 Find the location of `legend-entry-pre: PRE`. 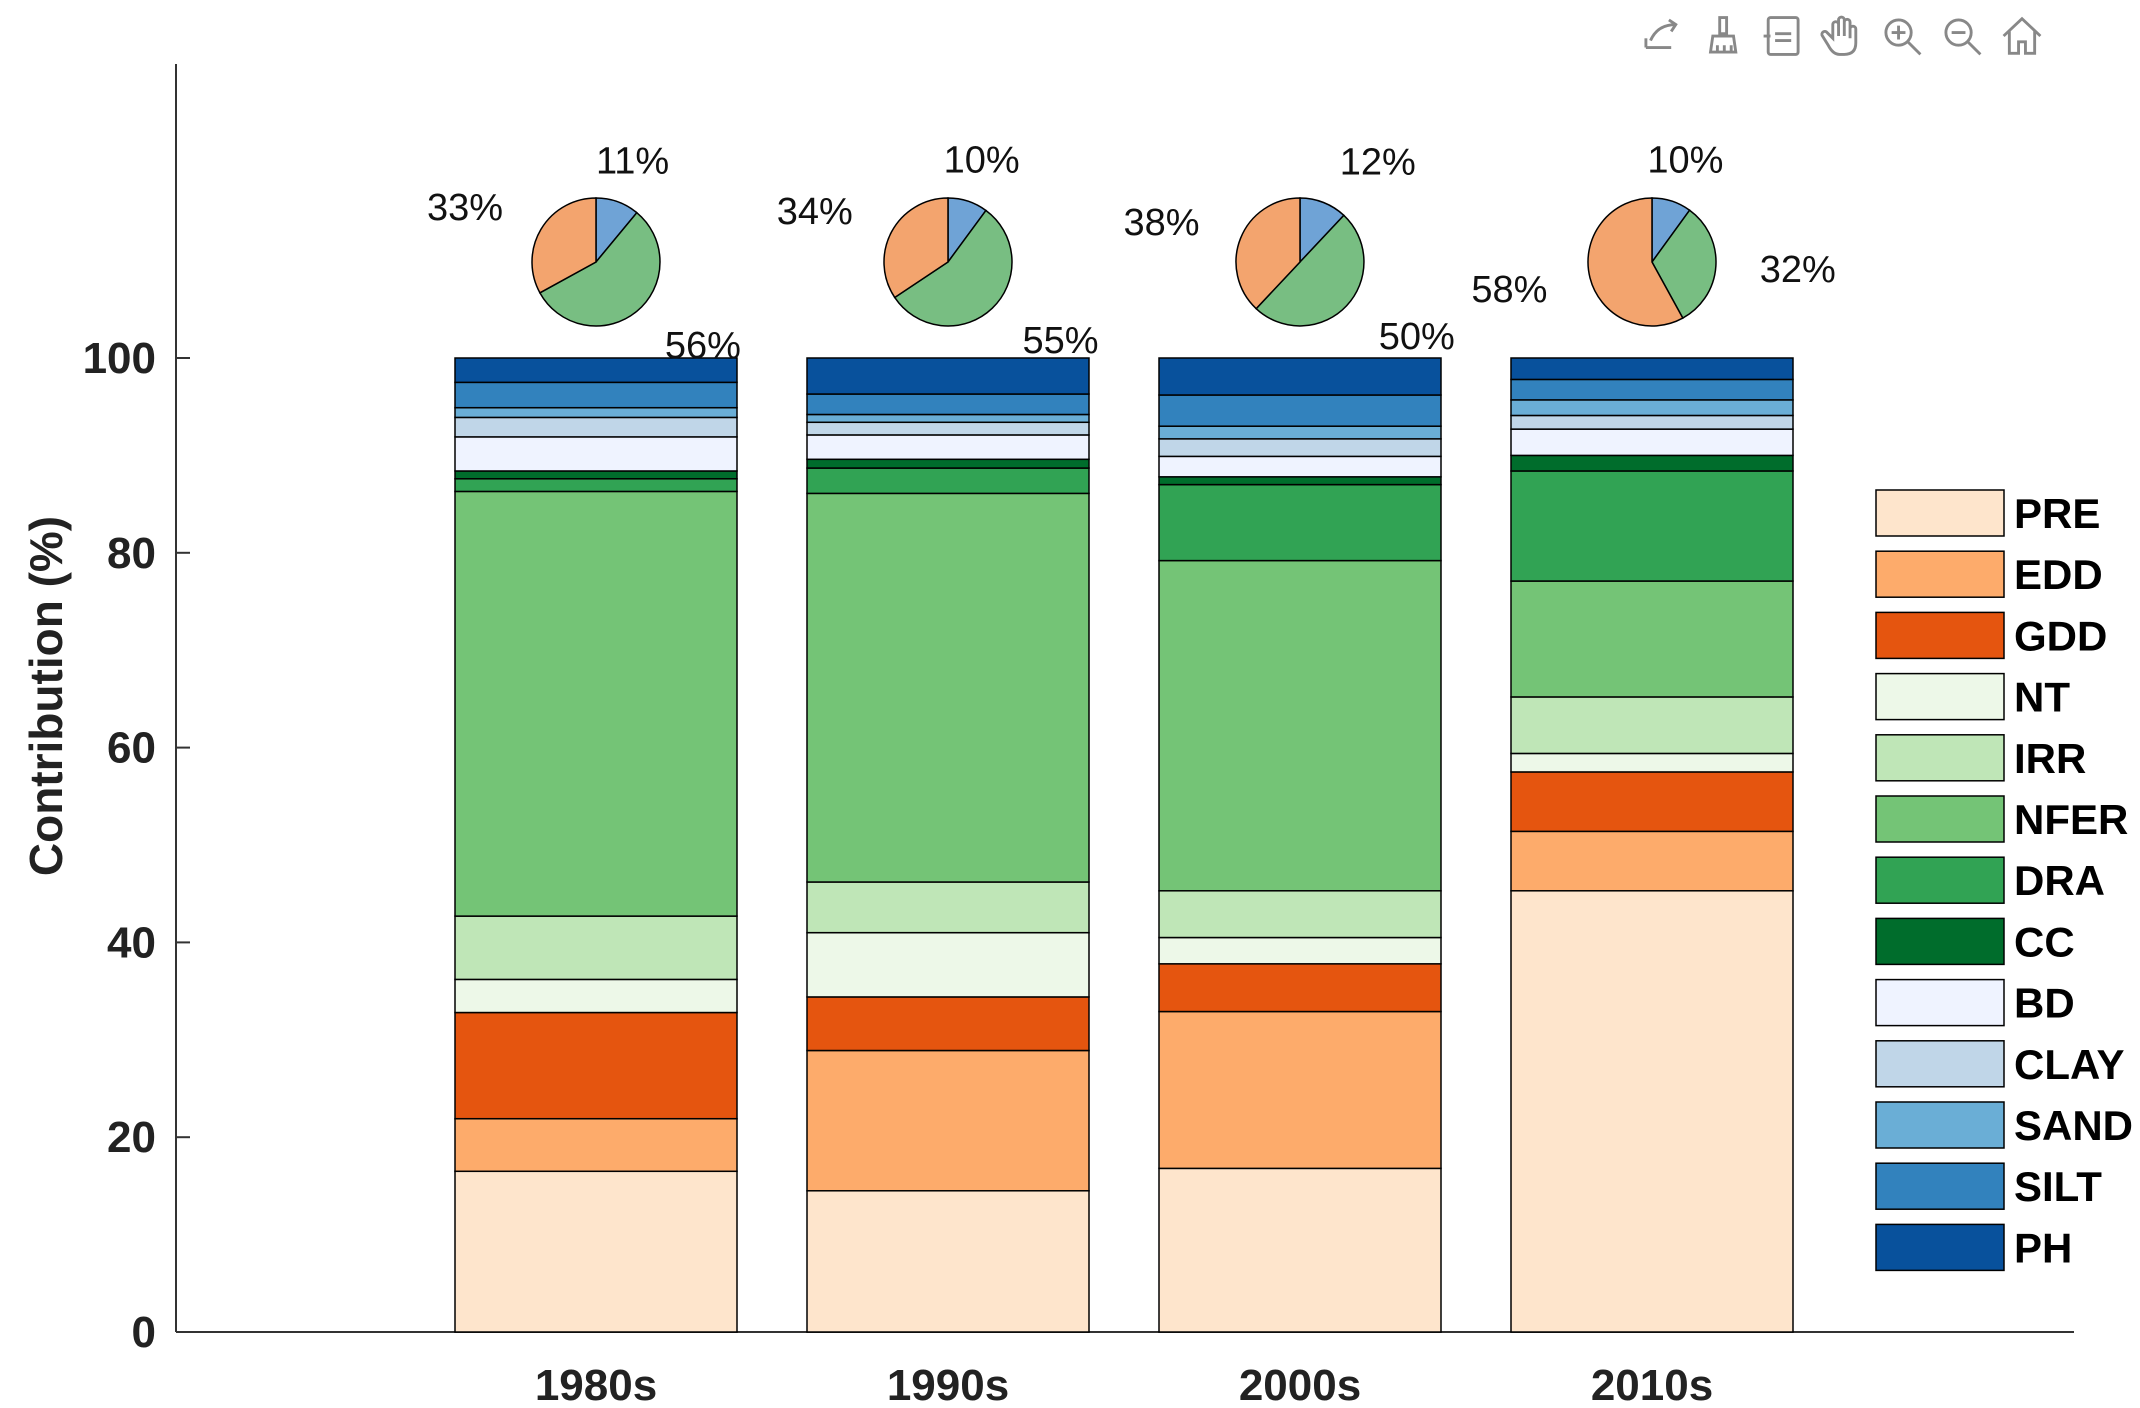

legend-entry-pre: PRE is located at coordinates (1987, 513).